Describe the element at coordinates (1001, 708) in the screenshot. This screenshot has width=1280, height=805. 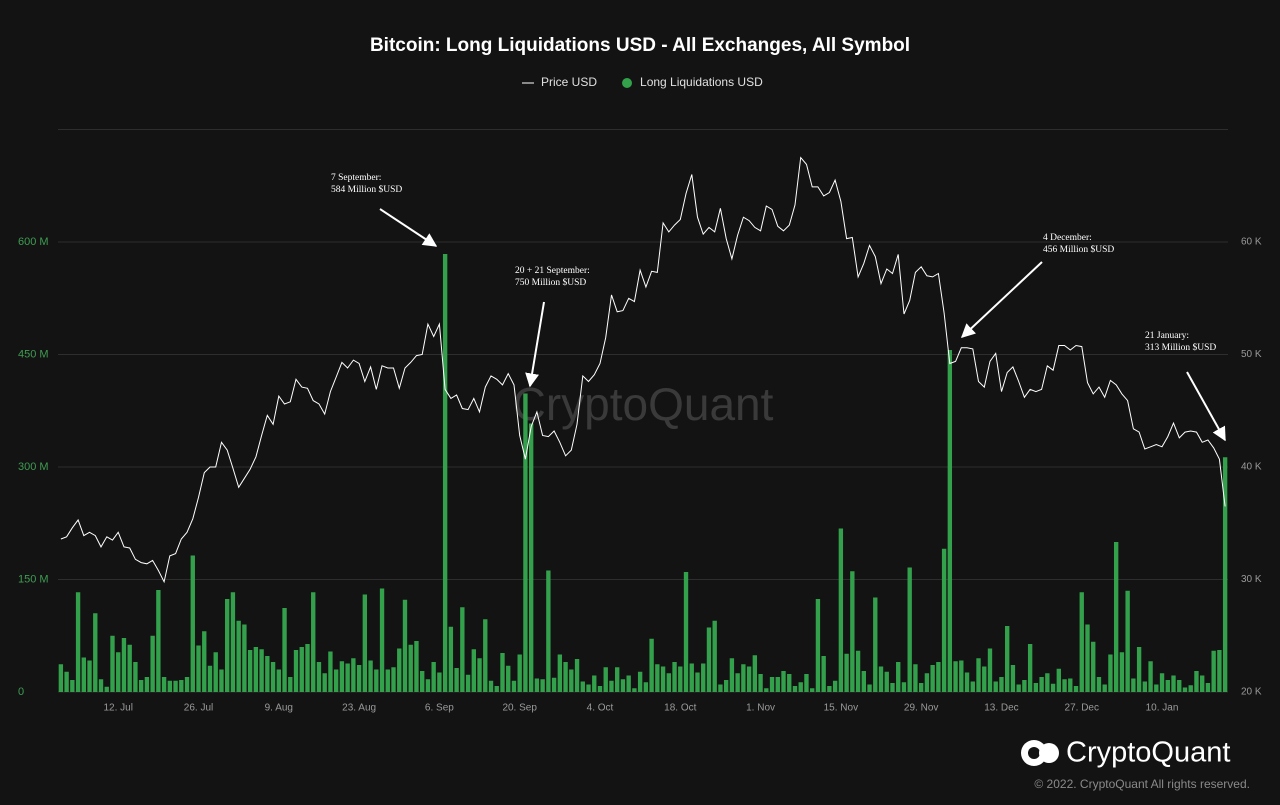
I see `x-tick-label: 13. Dec` at that location.